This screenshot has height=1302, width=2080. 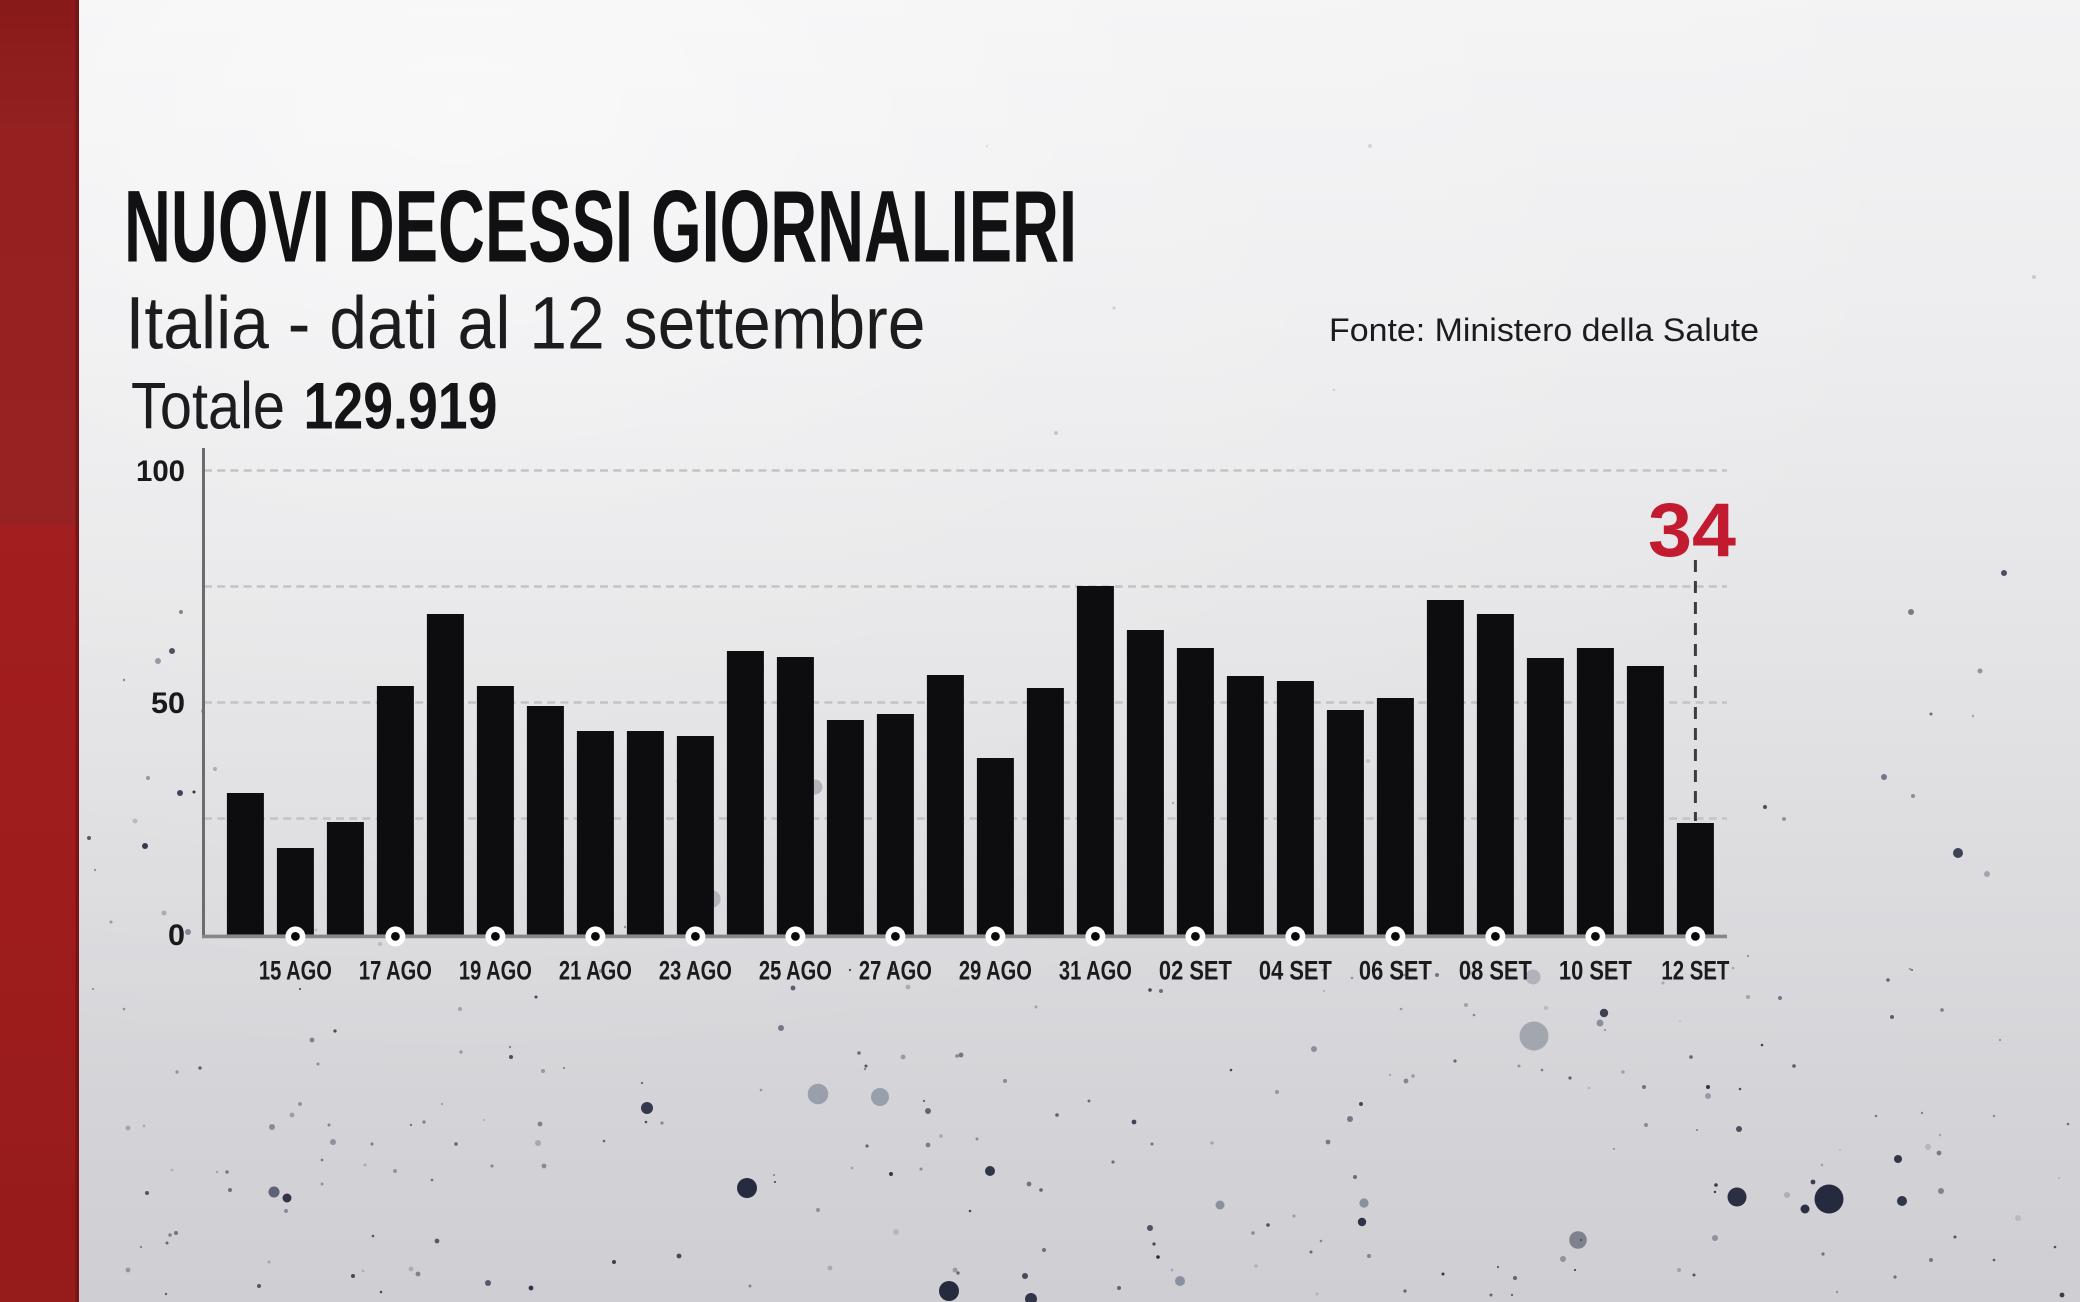 What do you see at coordinates (1395, 971) in the screenshot?
I see `svg-text: 06 SET` at bounding box center [1395, 971].